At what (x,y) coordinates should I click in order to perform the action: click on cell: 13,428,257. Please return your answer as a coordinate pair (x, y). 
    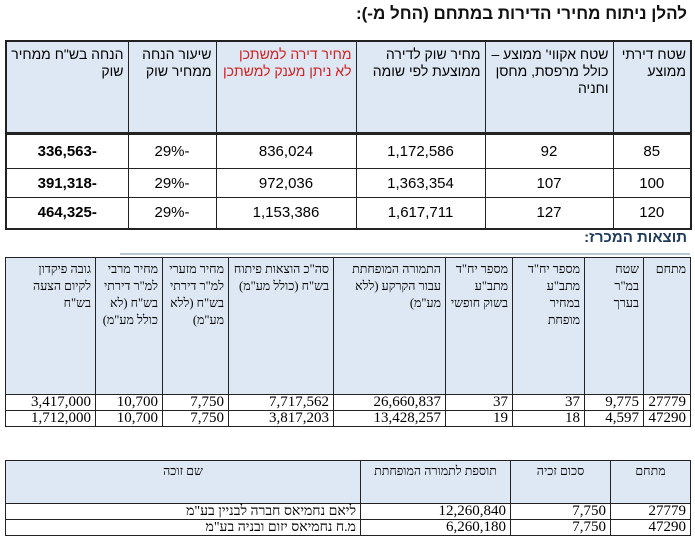
    Looking at the image, I should click on (389, 418).